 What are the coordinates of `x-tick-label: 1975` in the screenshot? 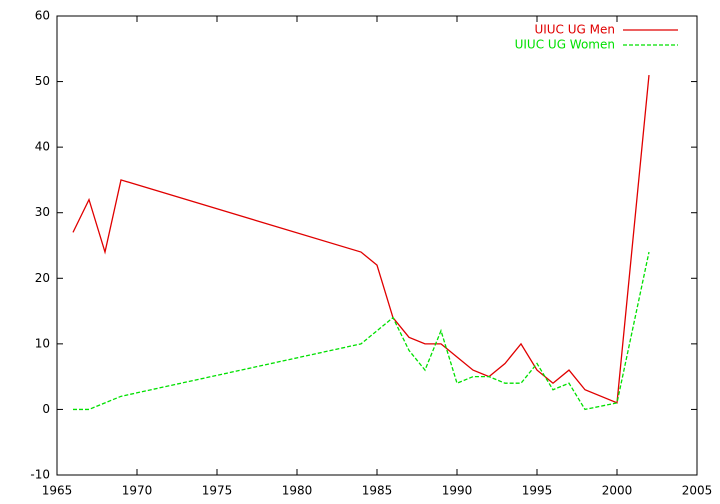 It's located at (217, 491).